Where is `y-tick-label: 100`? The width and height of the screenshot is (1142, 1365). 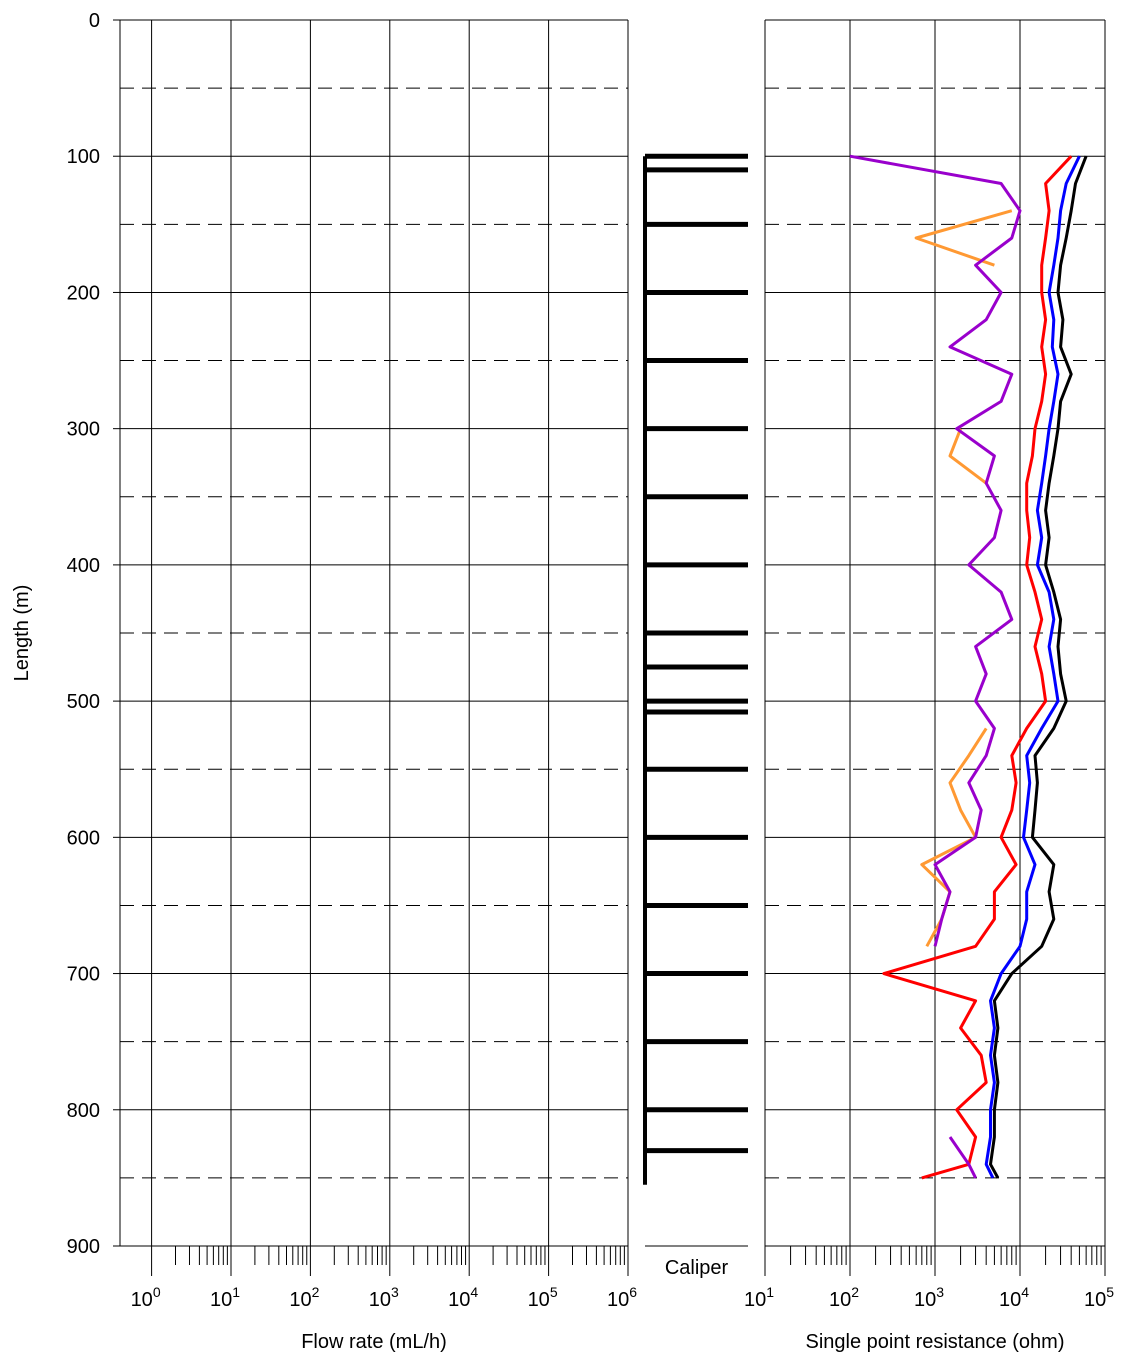 y-tick-label: 100 is located at coordinates (83, 157).